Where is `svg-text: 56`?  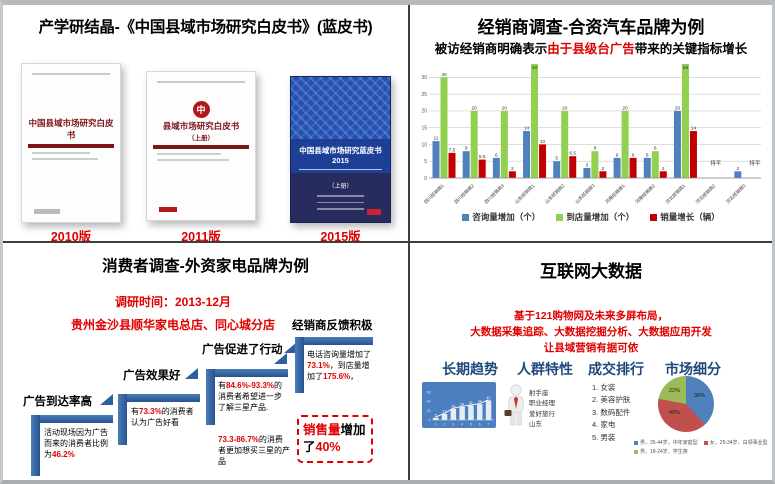
svg-text: 56 is located at coordinates (686, 68).